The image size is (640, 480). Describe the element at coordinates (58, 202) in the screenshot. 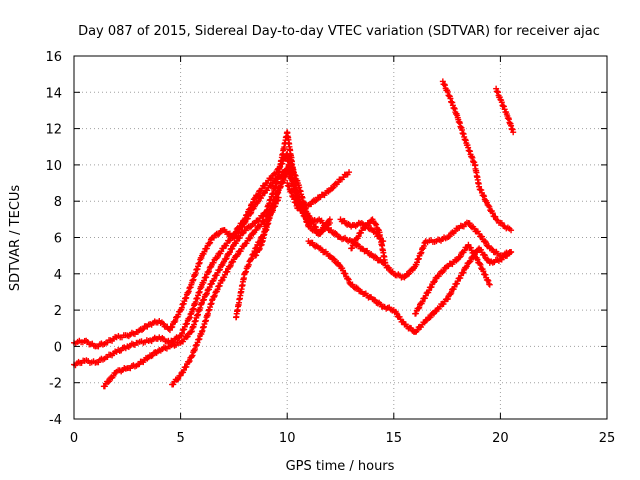

I see `y-tick-label: 8` at that location.